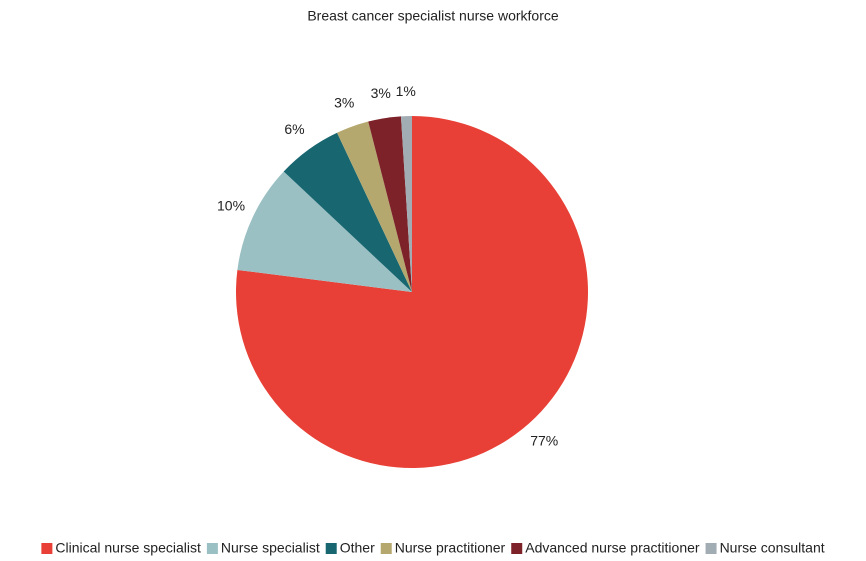 The height and width of the screenshot is (561, 866). What do you see at coordinates (294, 129) in the screenshot?
I see `data-label: 6%` at bounding box center [294, 129].